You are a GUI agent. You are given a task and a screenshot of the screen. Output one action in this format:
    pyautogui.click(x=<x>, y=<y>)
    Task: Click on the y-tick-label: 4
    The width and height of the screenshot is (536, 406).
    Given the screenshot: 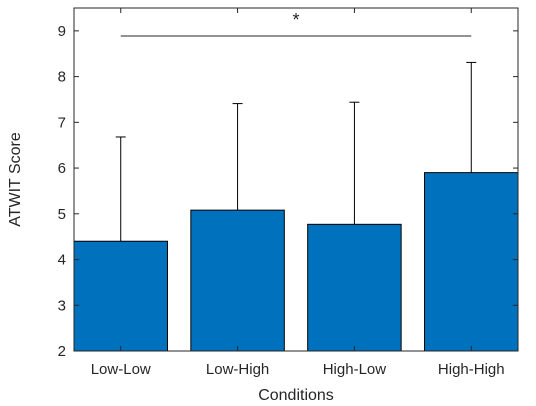 What is the action you would take?
    pyautogui.click(x=62, y=260)
    